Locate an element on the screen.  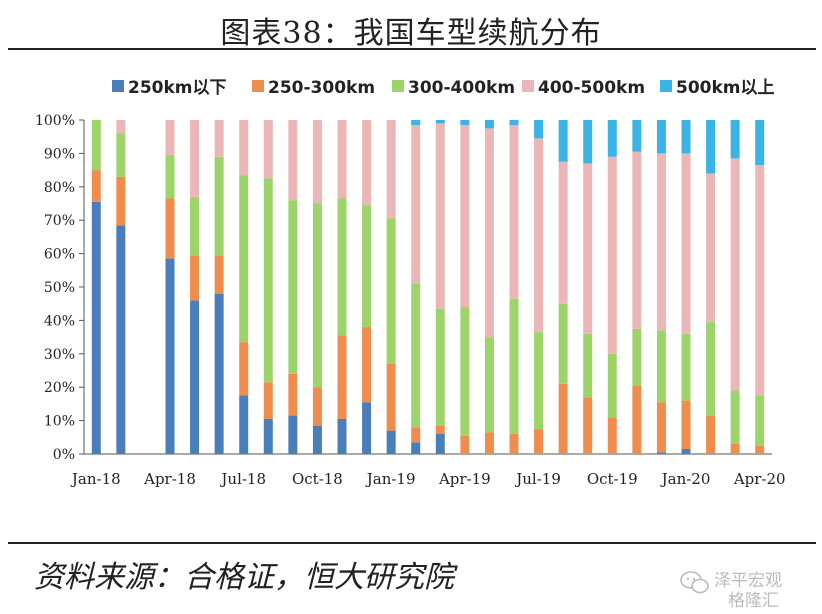
legend-label-0: 250km以下 is located at coordinates (177, 88).